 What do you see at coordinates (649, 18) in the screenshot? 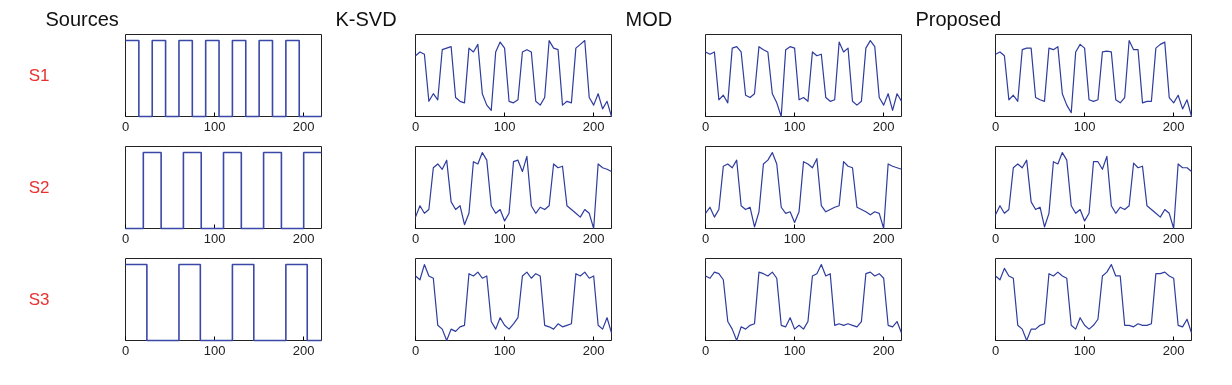
I see `chart-title: MOD` at bounding box center [649, 18].